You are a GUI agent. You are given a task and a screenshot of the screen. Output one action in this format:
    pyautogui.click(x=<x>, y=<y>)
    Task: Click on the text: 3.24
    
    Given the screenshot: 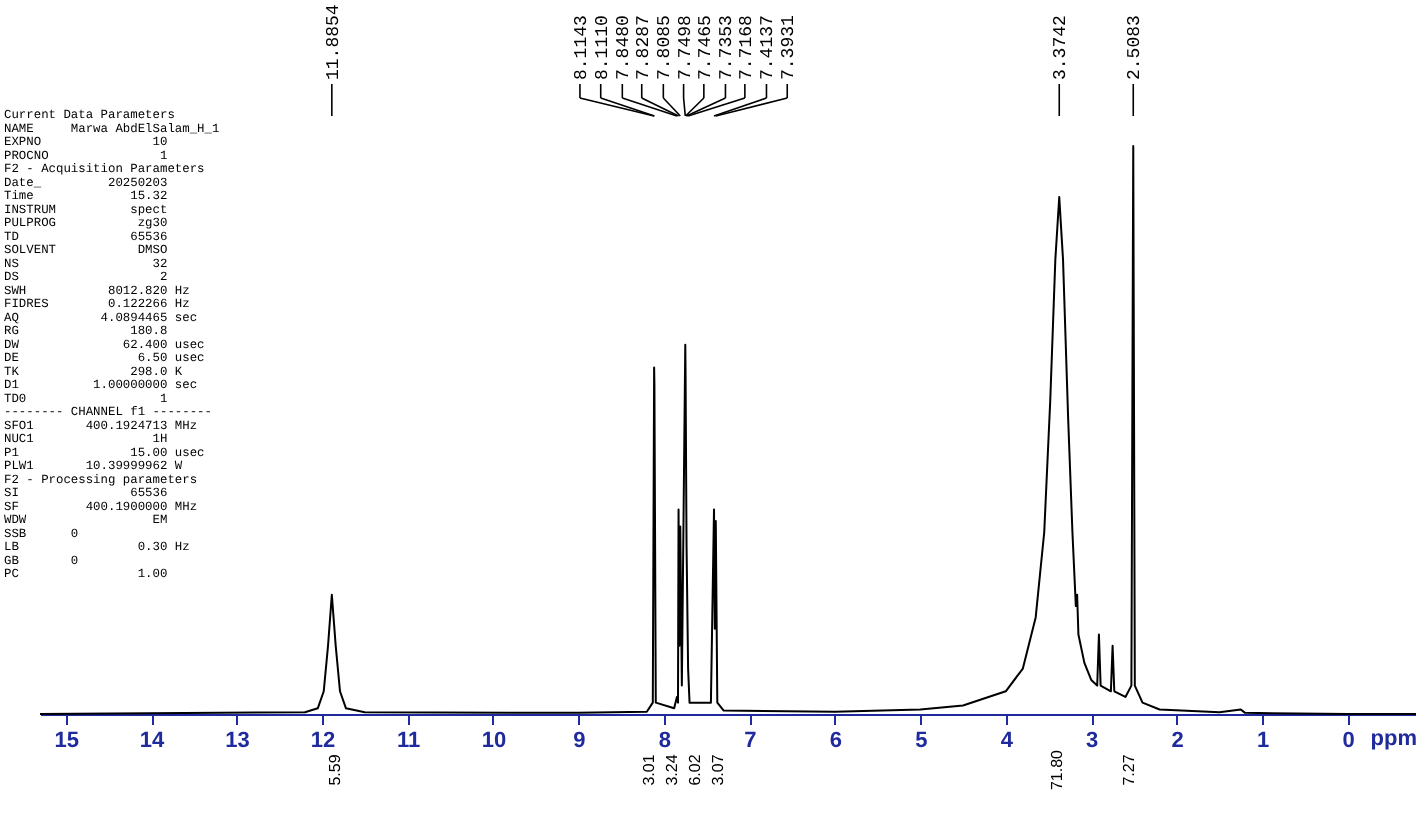 What is the action you would take?
    pyautogui.click(x=672, y=769)
    